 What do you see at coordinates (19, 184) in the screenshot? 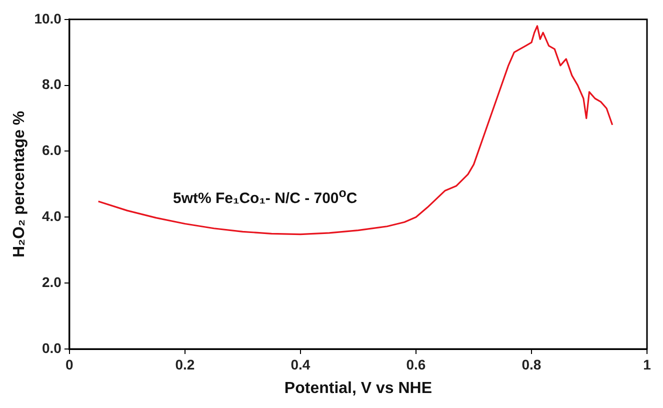
I see `y-axis-title: H₂O₂ percentage %` at bounding box center [19, 184].